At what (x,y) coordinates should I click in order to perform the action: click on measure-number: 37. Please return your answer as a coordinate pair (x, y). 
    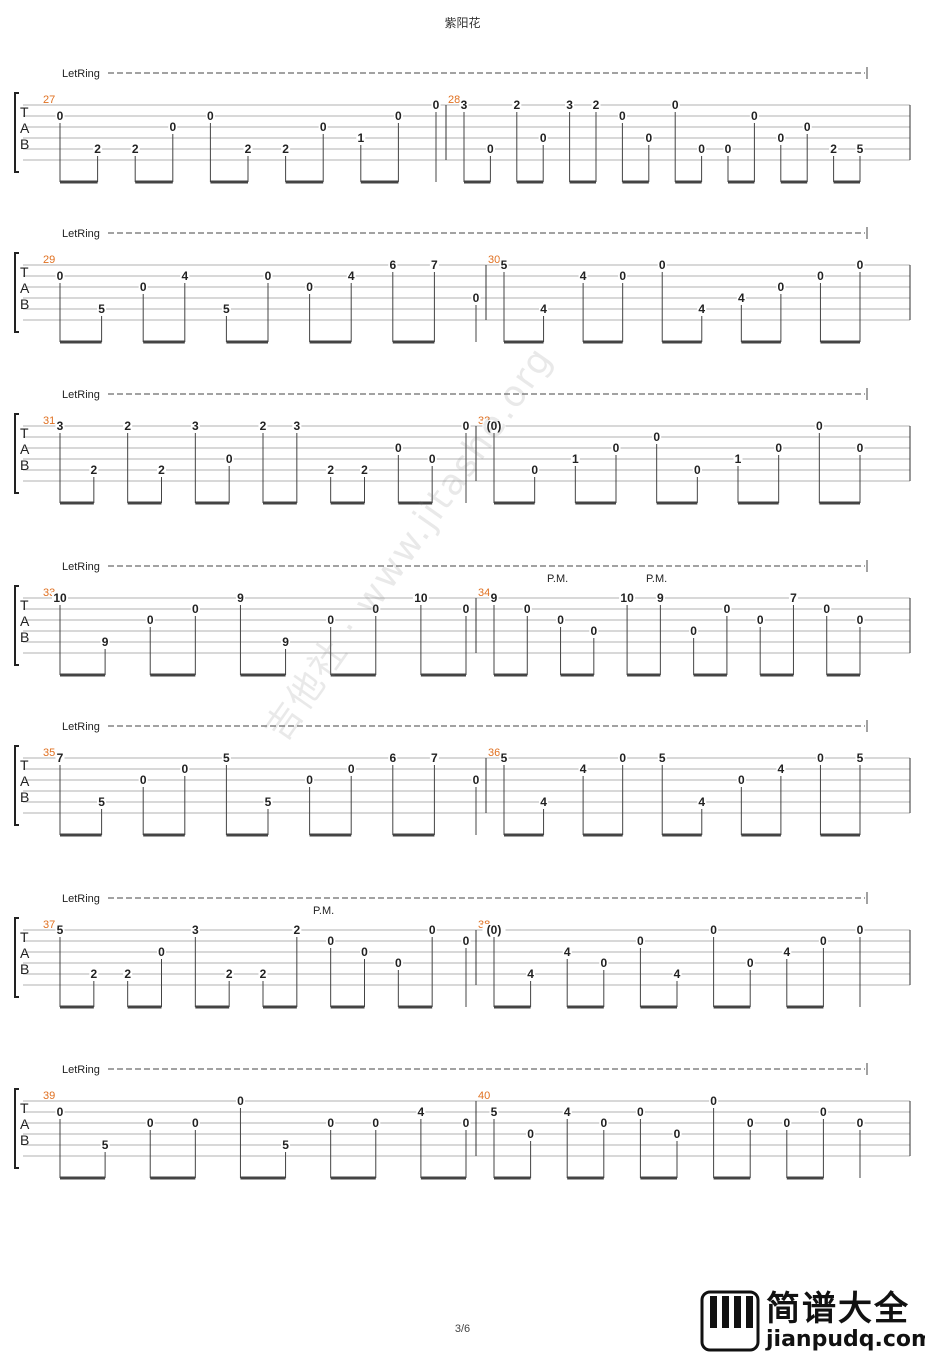
    Looking at the image, I should click on (49, 925).